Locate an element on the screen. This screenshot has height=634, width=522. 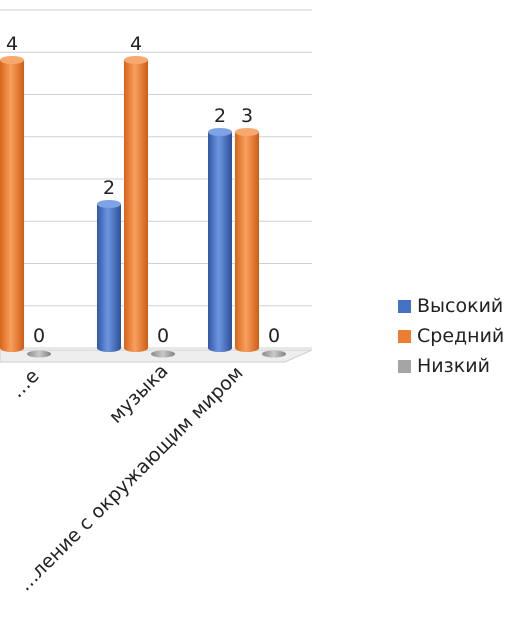
legend-swatch-high is located at coordinates (404, 306).